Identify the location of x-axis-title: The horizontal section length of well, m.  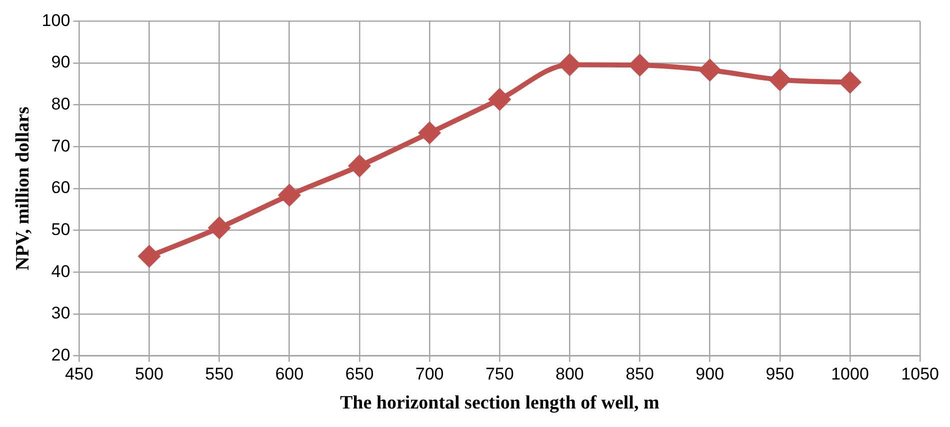
(500, 403).